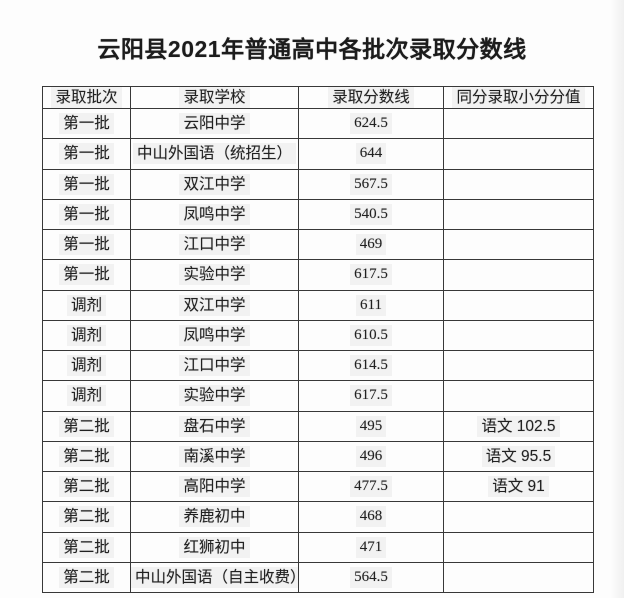 The image size is (624, 598). What do you see at coordinates (371, 335) in the screenshot?
I see `cell-score: 610.5` at bounding box center [371, 335].